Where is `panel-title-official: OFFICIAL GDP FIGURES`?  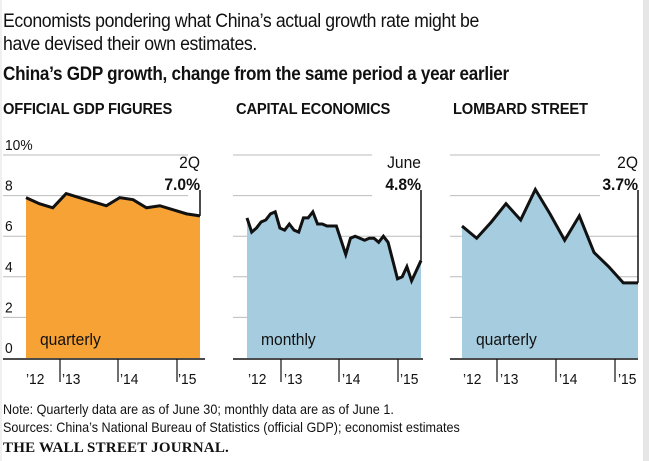
panel-title-official: OFFICIAL GDP FIGURES is located at coordinates (88, 109).